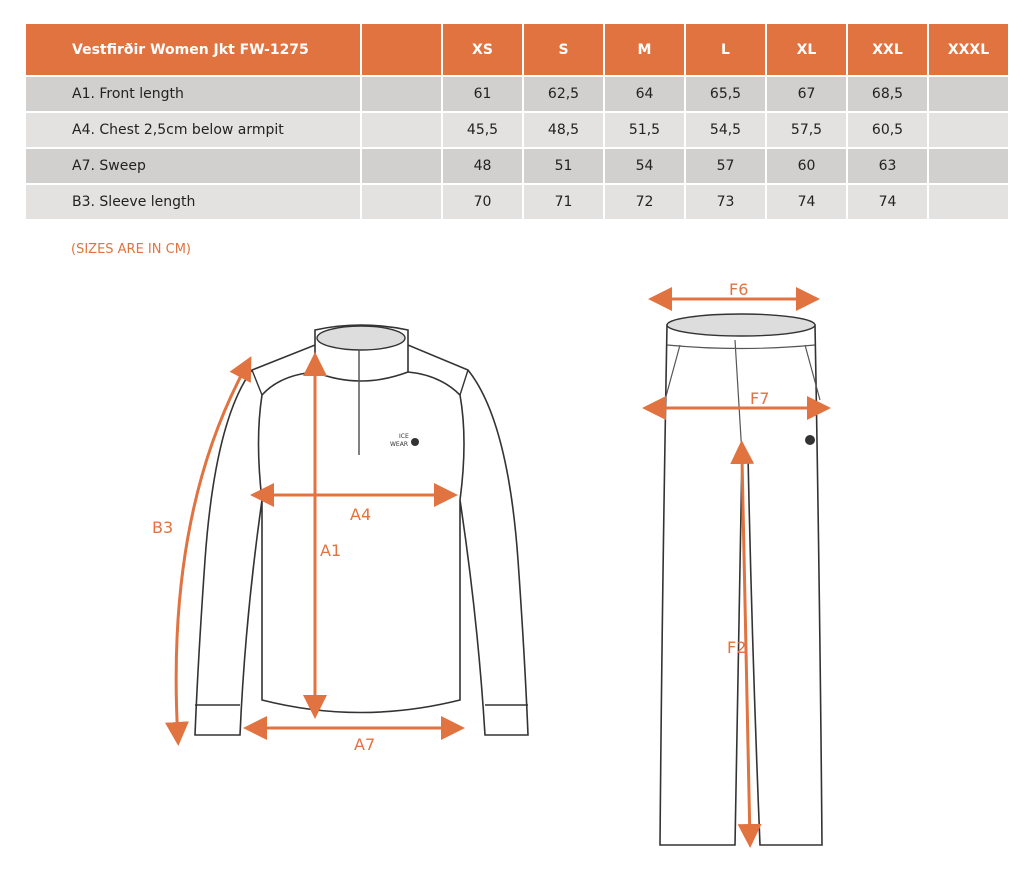  Describe the element at coordinates (806, 49) in the screenshot. I see `size-header: XL` at that location.